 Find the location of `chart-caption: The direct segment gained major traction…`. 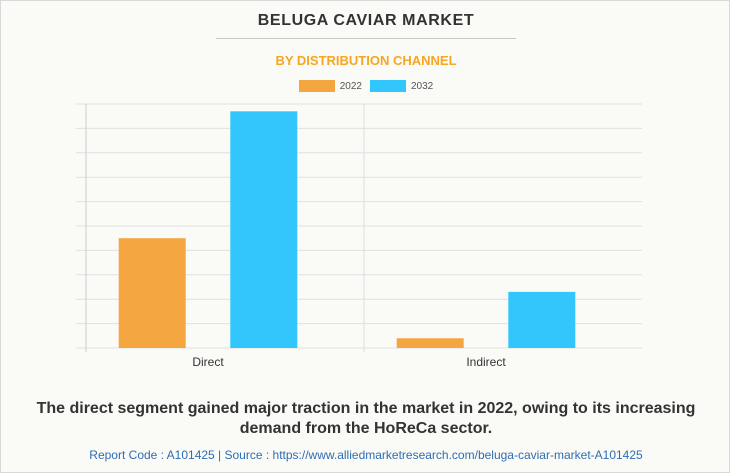

chart-caption: The direct segment gained major traction… is located at coordinates (366, 418).